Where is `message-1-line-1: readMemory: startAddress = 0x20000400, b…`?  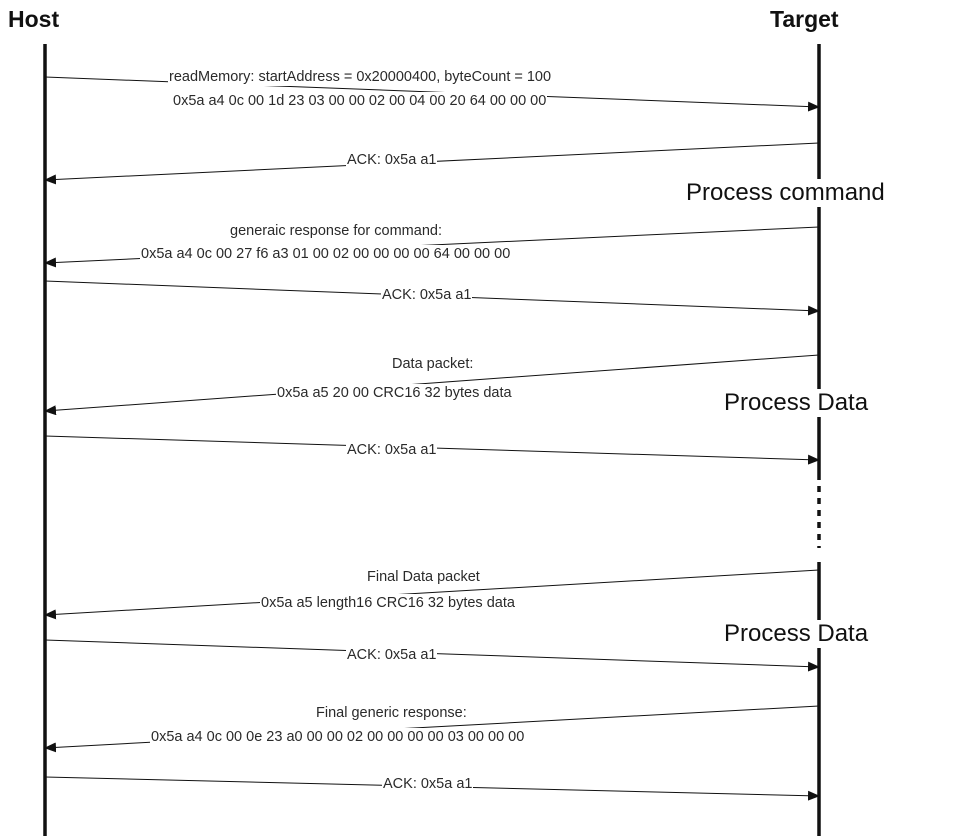
message-1-line-1: readMemory: startAddress = 0x20000400, b… is located at coordinates (360, 77).